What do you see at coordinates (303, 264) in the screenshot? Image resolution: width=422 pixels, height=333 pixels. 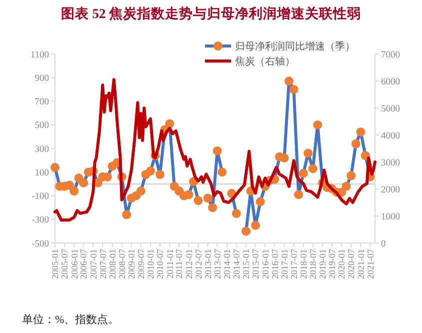 I see `x-tick-label: 2018-01` at bounding box center [303, 264].